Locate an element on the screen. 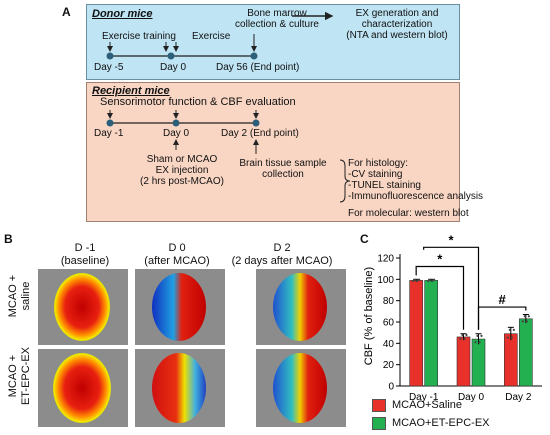 The width and height of the screenshot is (550, 435). y-tick-label: 0 is located at coordinates (391, 387).